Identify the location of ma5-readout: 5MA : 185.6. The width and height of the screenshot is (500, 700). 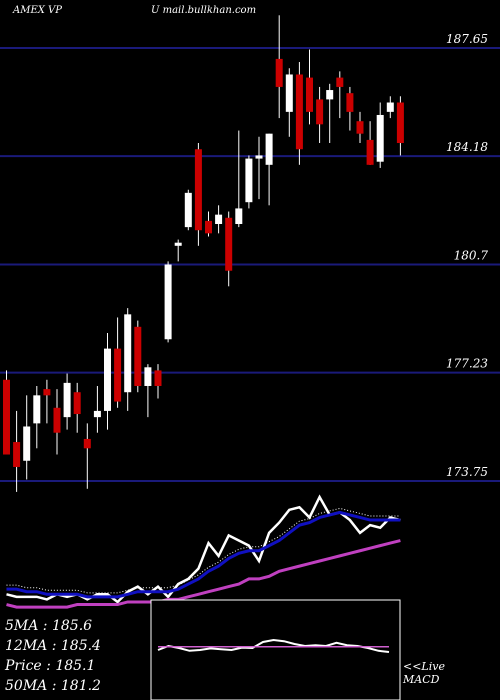
(49, 626).